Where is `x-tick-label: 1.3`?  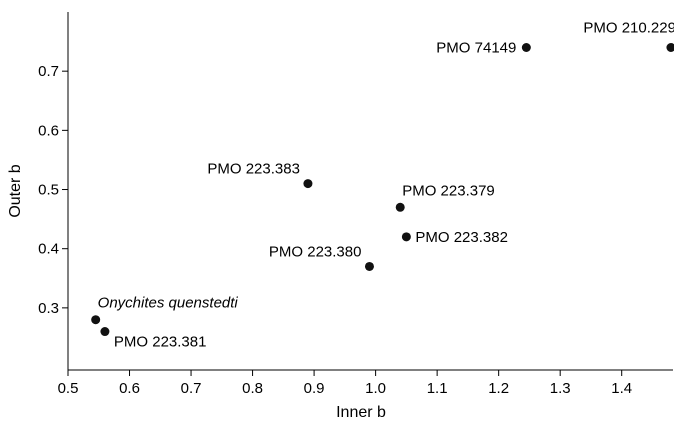
x-tick-label: 1.3 is located at coordinates (560, 388).